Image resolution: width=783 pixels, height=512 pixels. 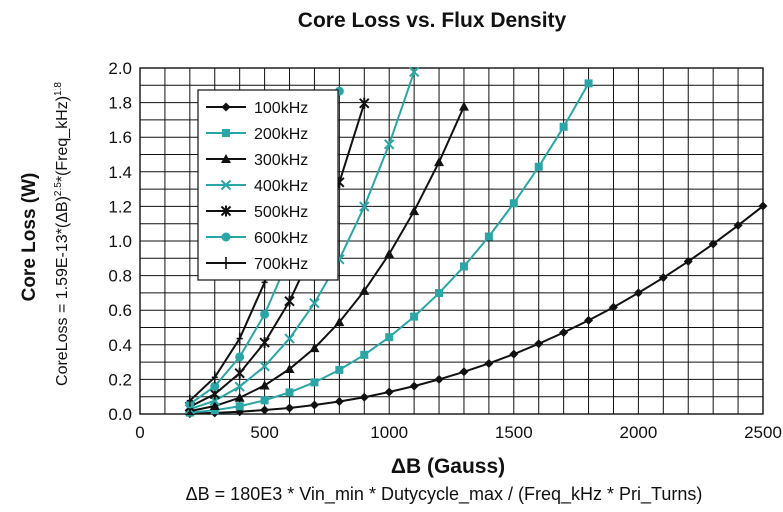 What do you see at coordinates (120, 68) in the screenshot?
I see `y-tick-label: 2.0` at bounding box center [120, 68].